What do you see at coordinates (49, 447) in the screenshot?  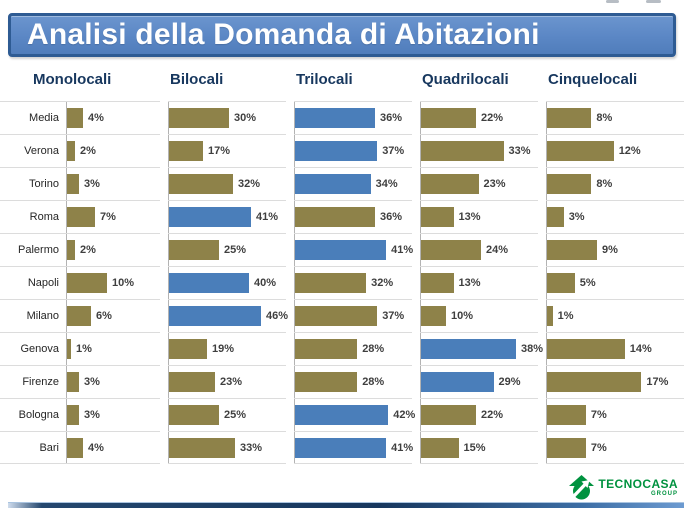 I see `row-label: Bari` at bounding box center [49, 447].